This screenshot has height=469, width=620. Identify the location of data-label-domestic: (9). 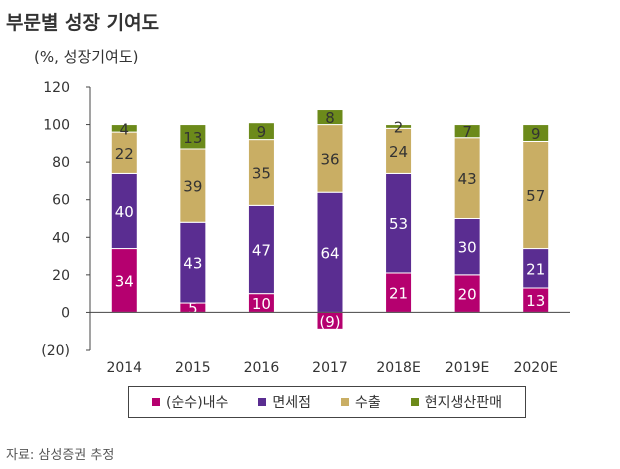
(329, 322).